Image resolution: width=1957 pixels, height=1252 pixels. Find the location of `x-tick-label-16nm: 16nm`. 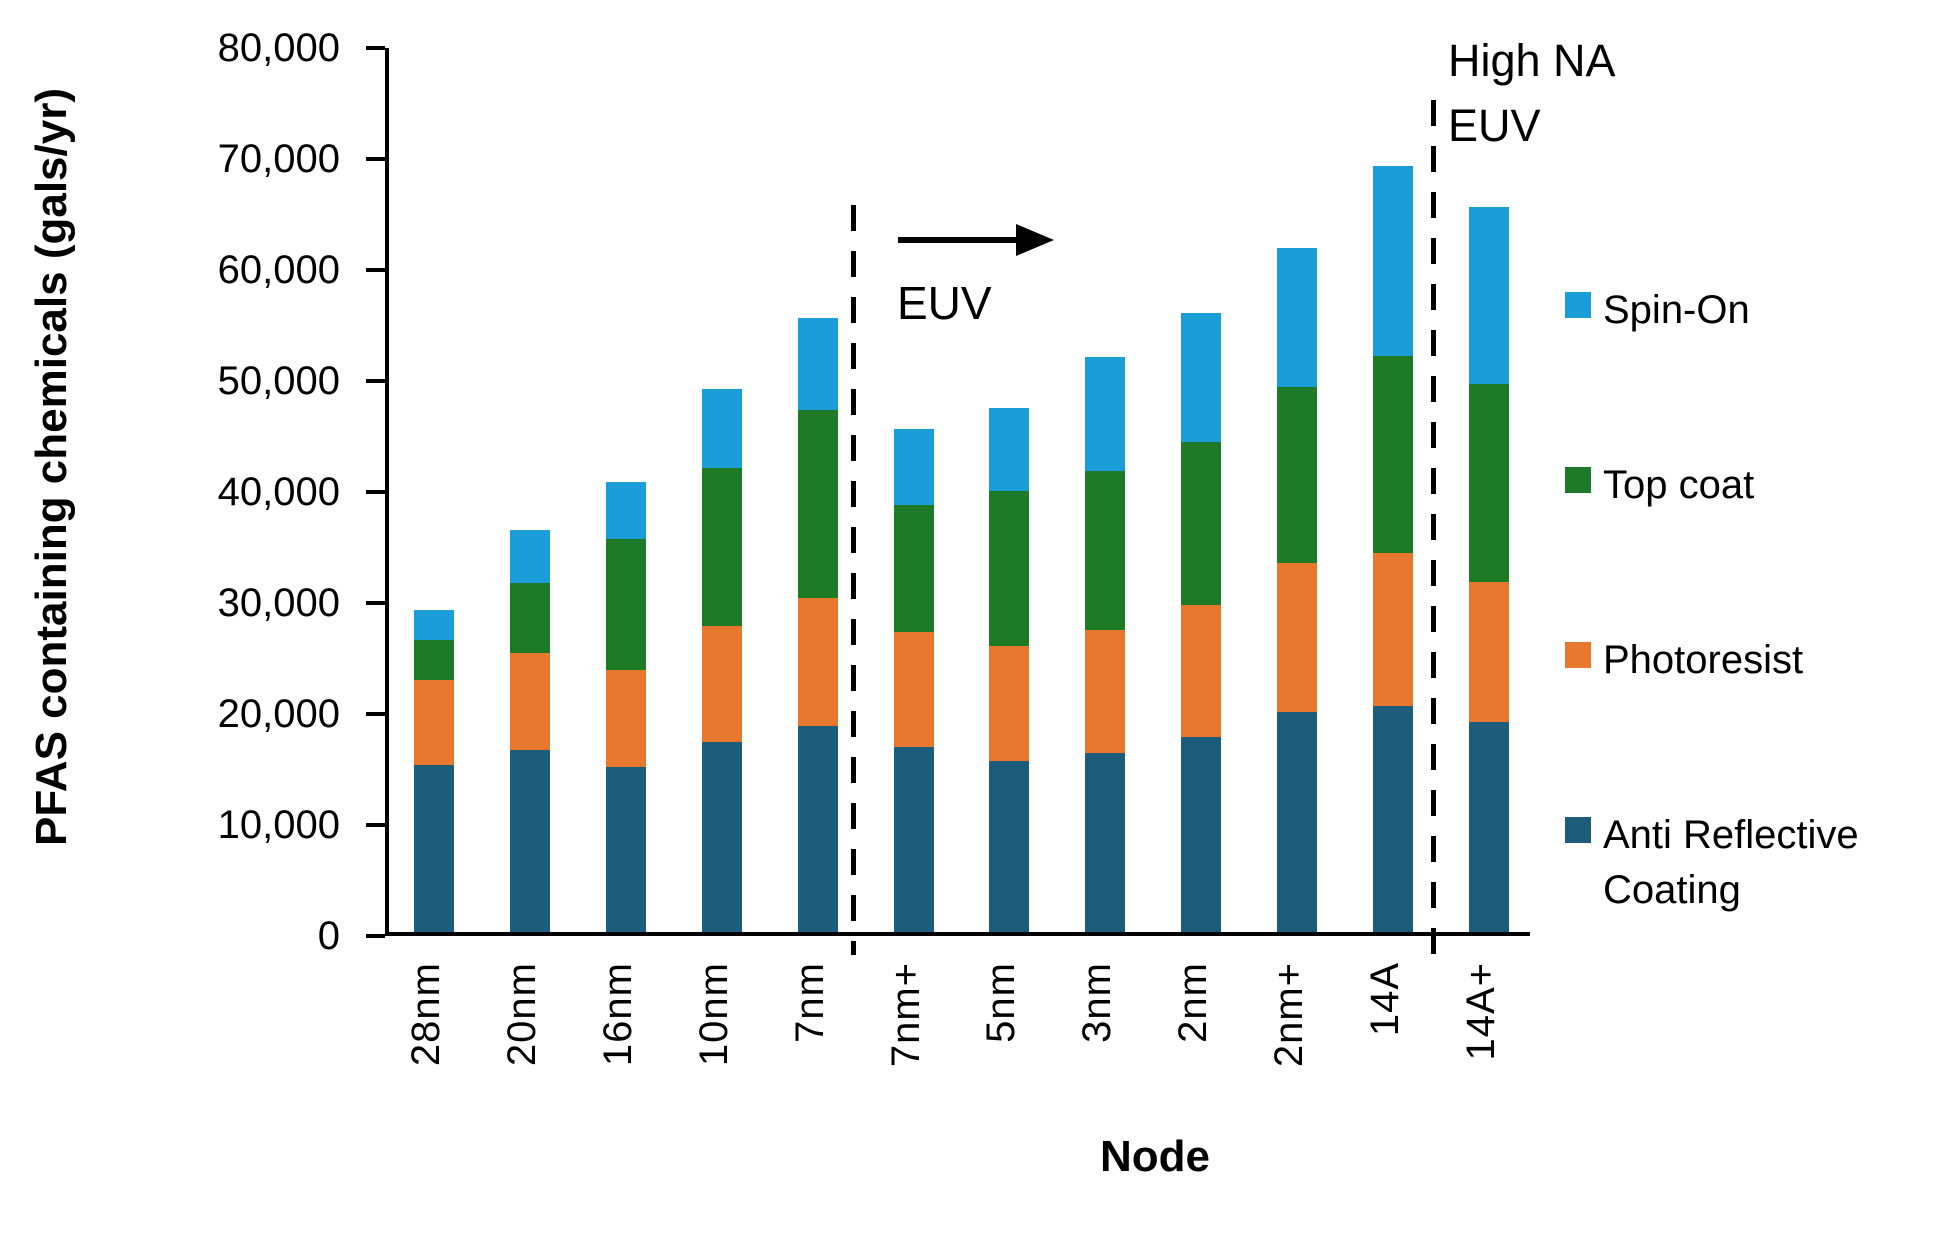

x-tick-label-16nm: 16nm is located at coordinates (617, 1014).